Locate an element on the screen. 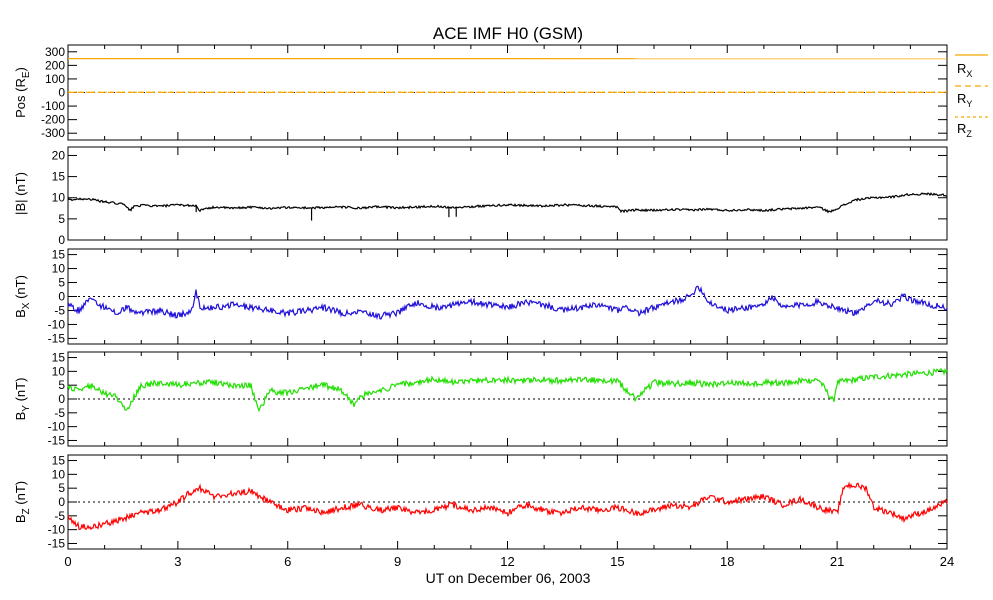 The width and height of the screenshot is (993, 600). x-tick-label: 18 is located at coordinates (727, 561).